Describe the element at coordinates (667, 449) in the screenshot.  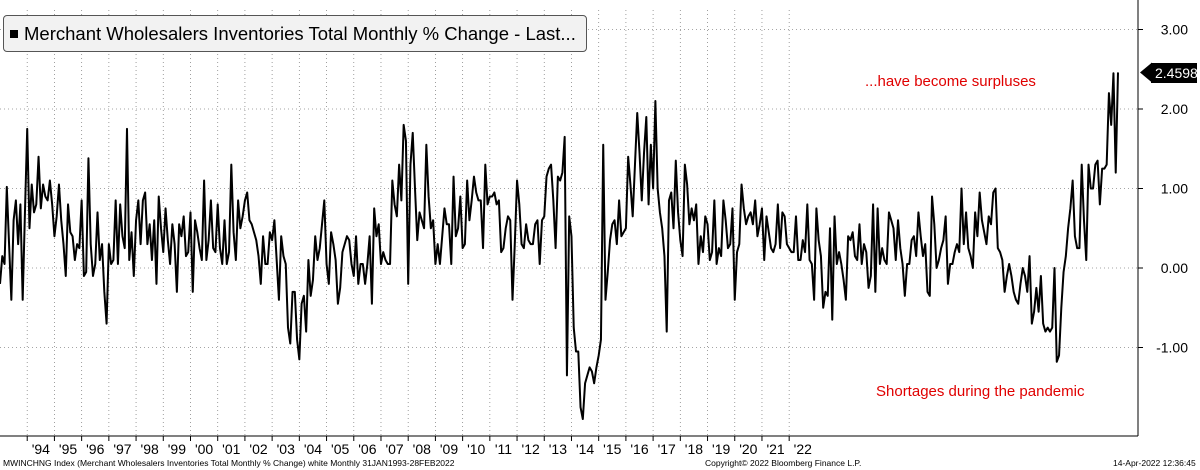
I see `x-tick-label: '17` at that location.